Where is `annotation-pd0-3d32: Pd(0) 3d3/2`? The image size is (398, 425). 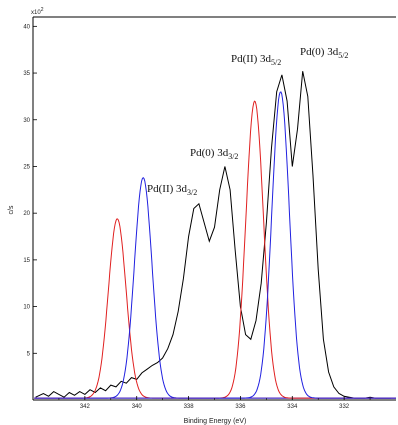
annotation-pd0-3d32: Pd(0) 3d3/2 is located at coordinates (214, 154).